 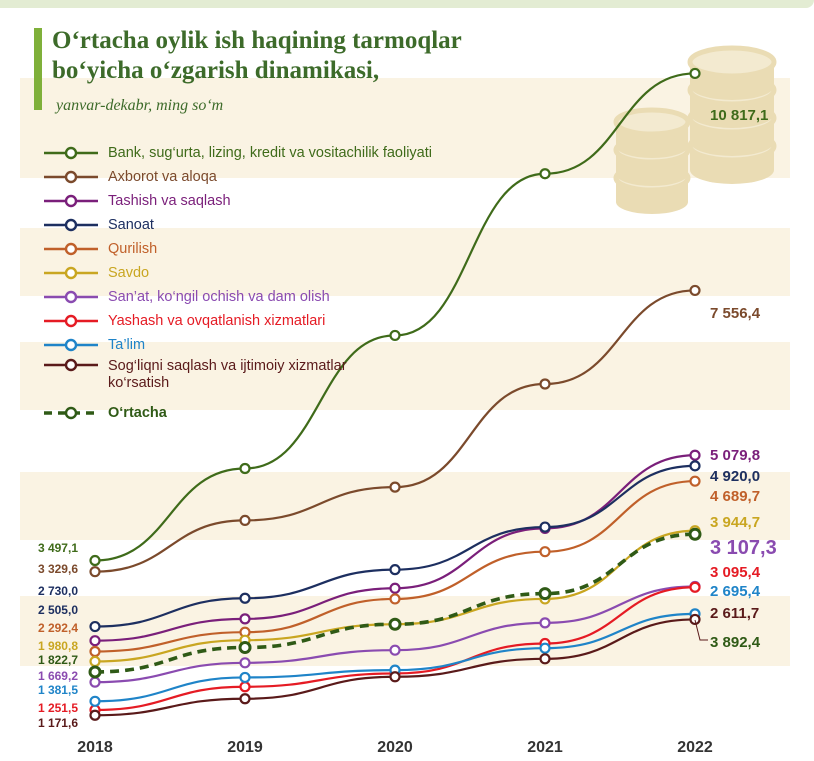 I want to click on x-tick-2018: 2018, so click(x=95, y=747).